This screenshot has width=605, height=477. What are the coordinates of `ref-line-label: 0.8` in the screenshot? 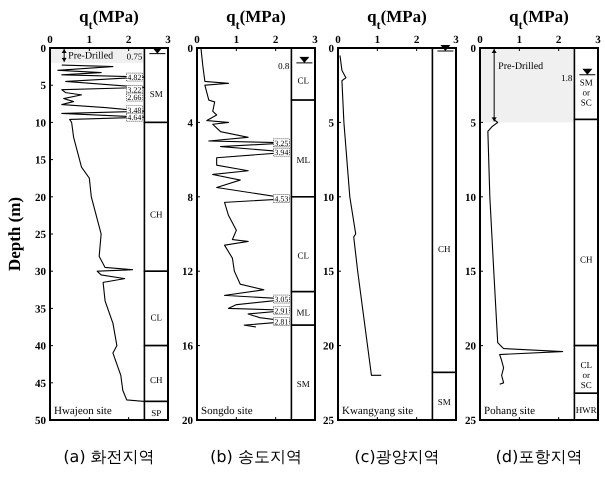 It's located at (284, 65).